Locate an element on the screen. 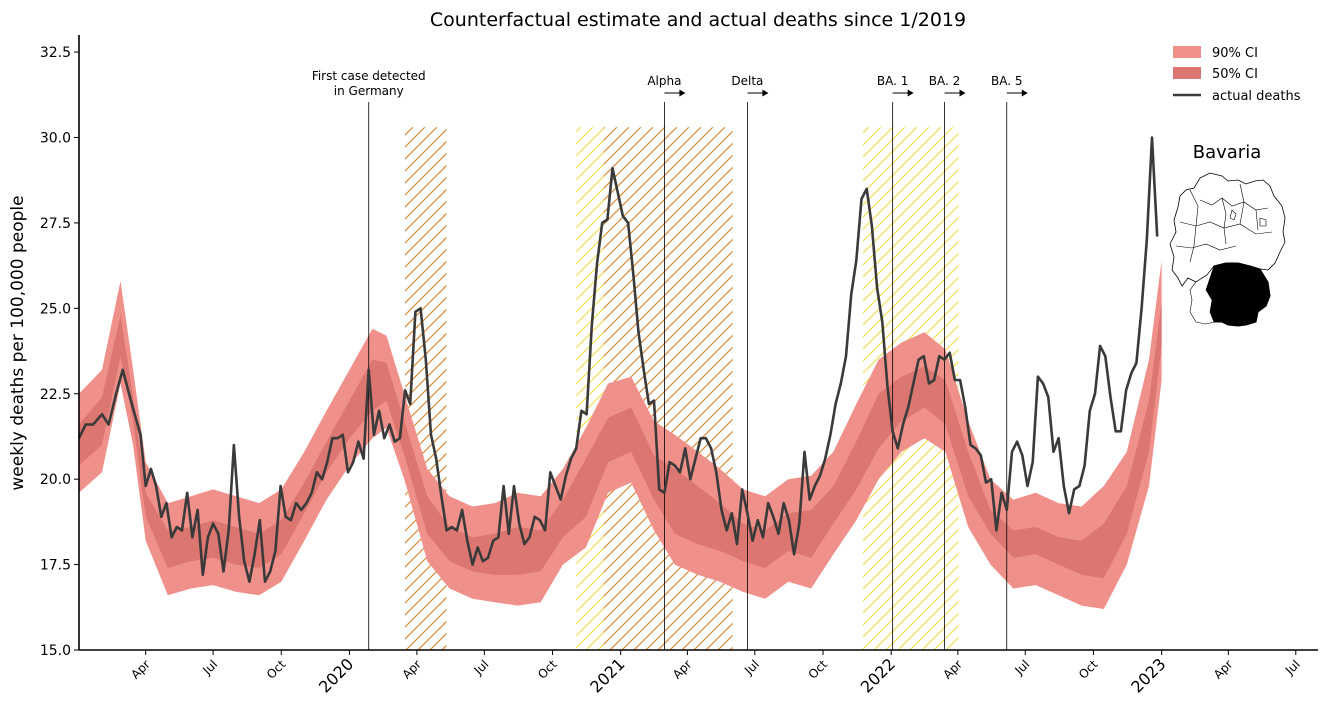 This screenshot has width=1328, height=709. y-tick-label-4: 25.0 is located at coordinates (55, 309).